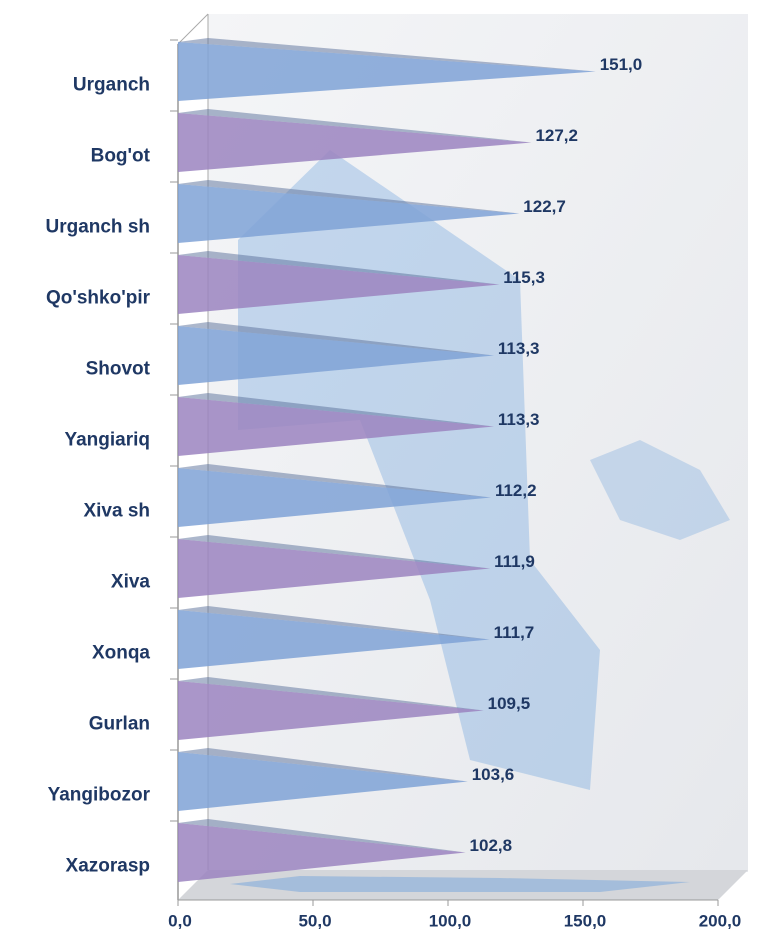 The image size is (765, 939). What do you see at coordinates (516, 490) in the screenshot?
I see `value-label: 112,2` at bounding box center [516, 490].